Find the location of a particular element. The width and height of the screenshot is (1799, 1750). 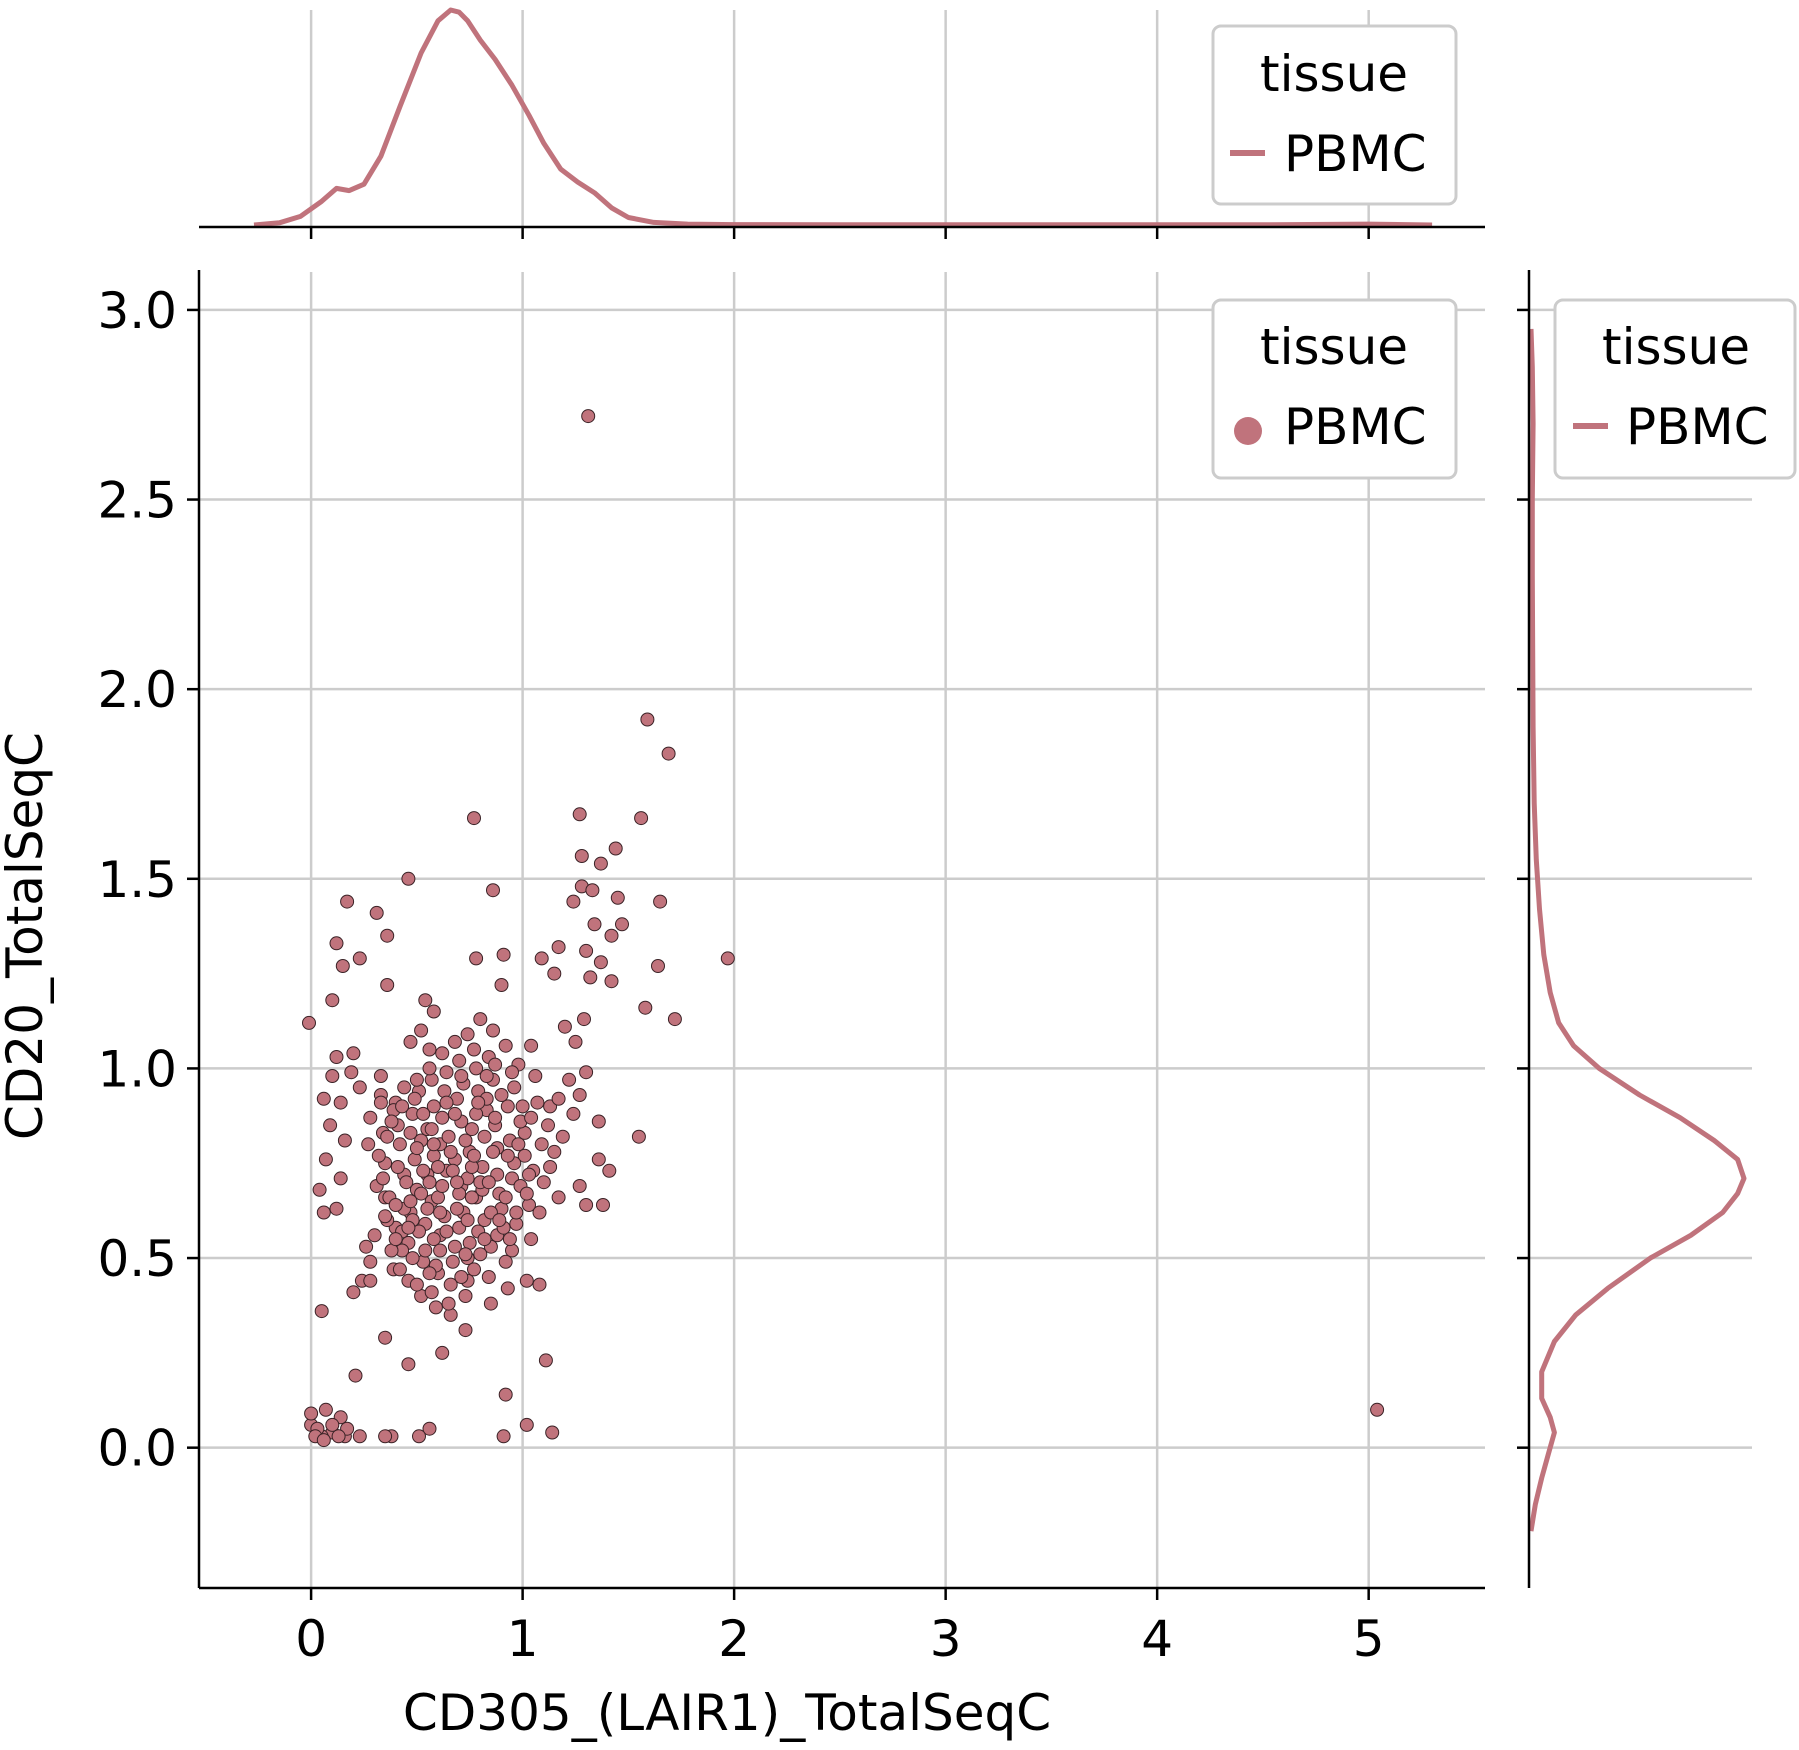

legend-right-marginal: tissue PBMC is located at coordinates (1675, 389).